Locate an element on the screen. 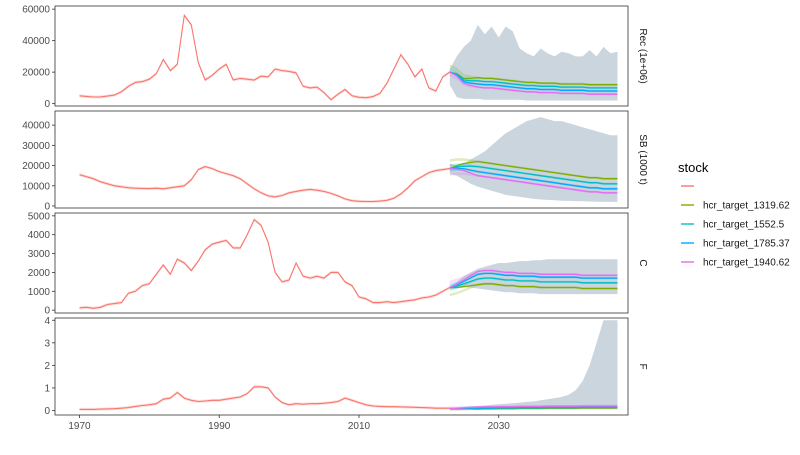 The image size is (800, 455). x-axis: 1970 1990 2010 2030 is located at coordinates (289, 423).